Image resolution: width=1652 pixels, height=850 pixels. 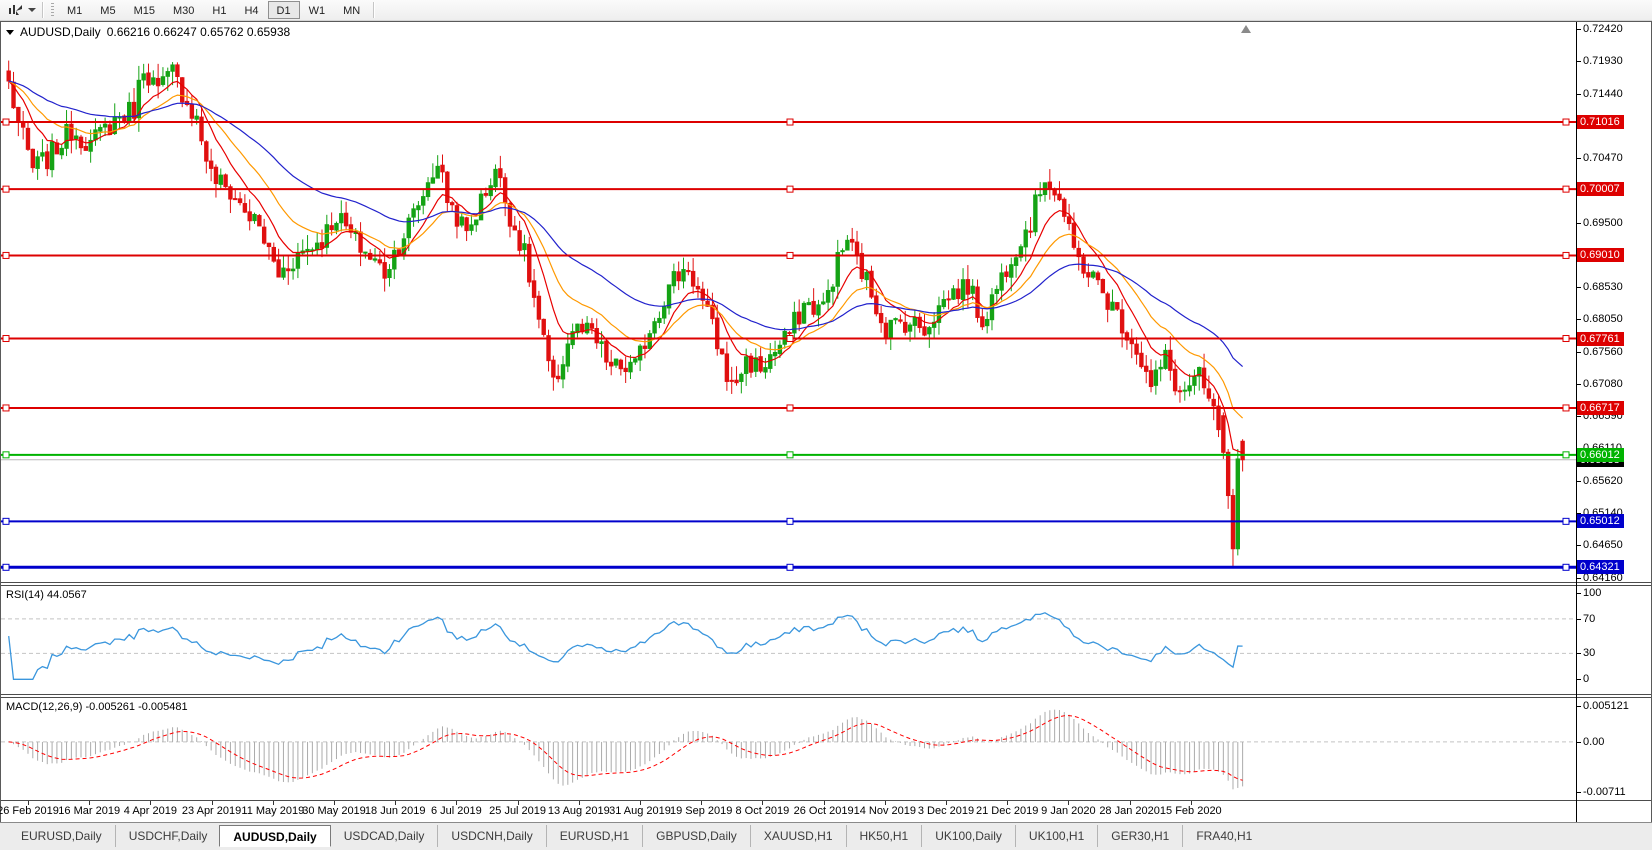 What do you see at coordinates (317, 11) in the screenshot?
I see `timeframe-button-w1: W1` at bounding box center [317, 11].